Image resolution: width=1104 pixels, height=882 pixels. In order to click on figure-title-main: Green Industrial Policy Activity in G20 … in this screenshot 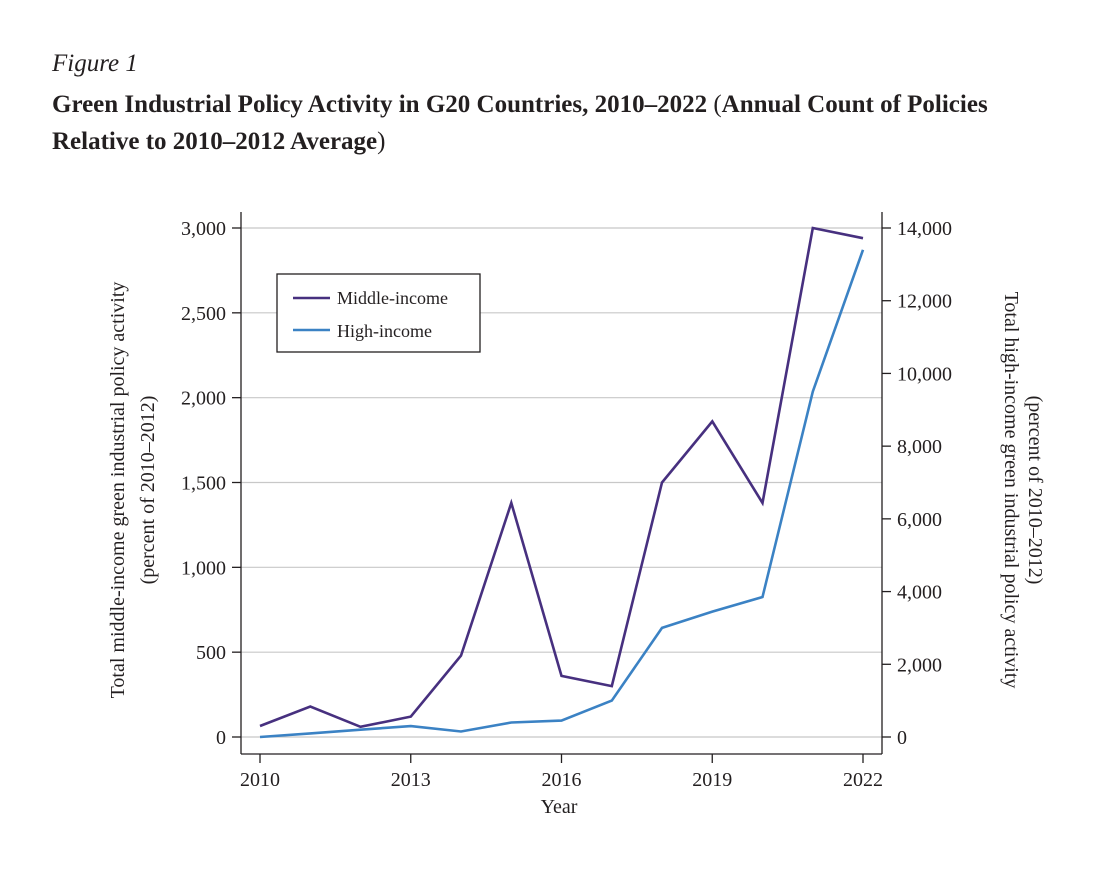, I will do `click(380, 104)`.